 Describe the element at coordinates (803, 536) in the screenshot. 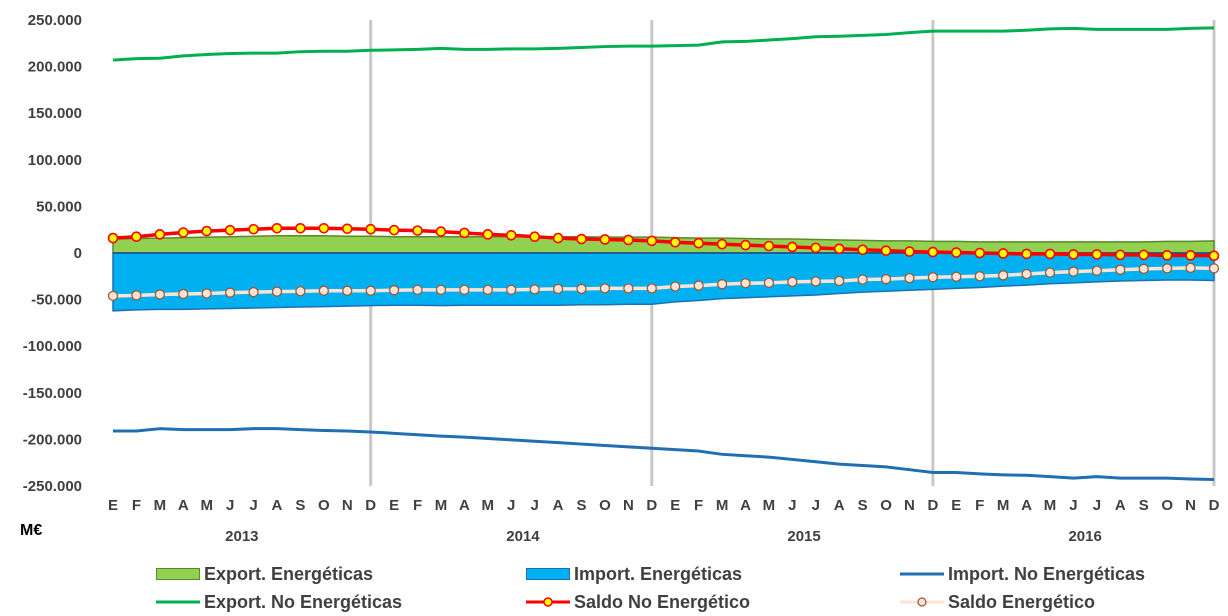

I see `x-year-label: 2015` at that location.